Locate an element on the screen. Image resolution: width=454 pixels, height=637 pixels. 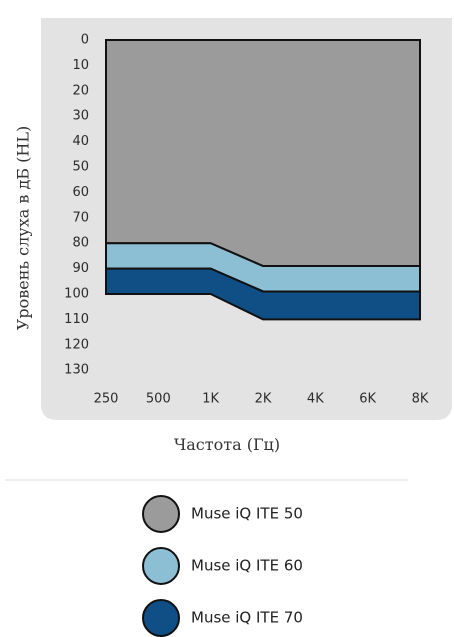
legend-label: Muse iQ ITE 60 is located at coordinates (247, 566).